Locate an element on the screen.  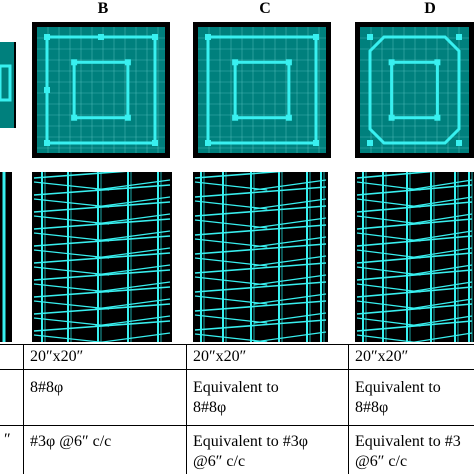
cross-section-b is located at coordinates (101, 90).